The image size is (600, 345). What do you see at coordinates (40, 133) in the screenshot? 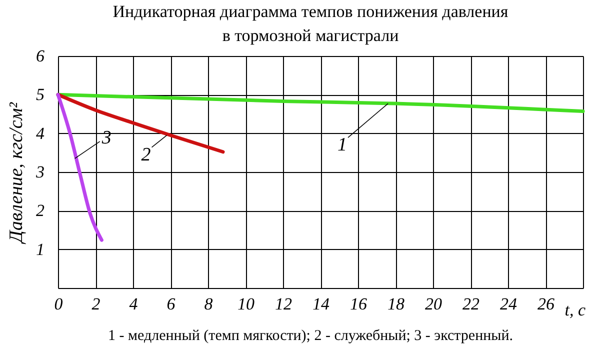
I see `y-tick-label: 4` at bounding box center [40, 133].